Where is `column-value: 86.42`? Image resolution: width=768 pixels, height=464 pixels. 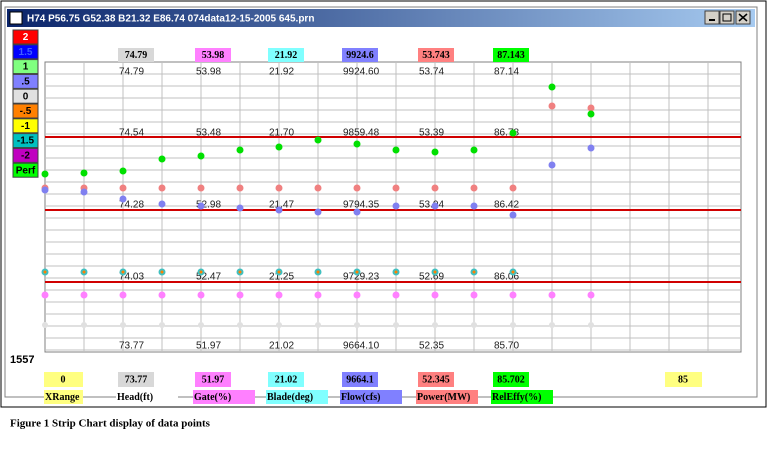
column-value: 86.42 is located at coordinates (506, 205).